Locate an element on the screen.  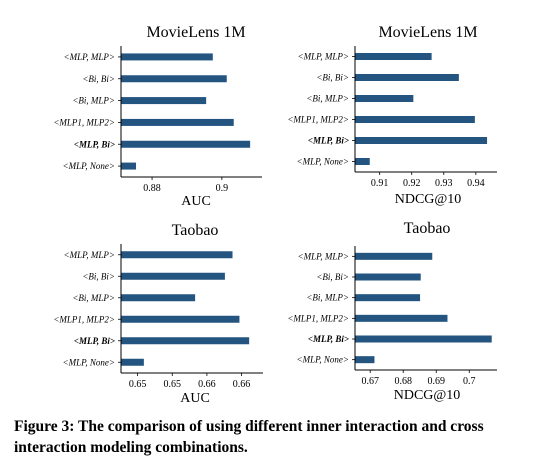
x-tick-label: 0.94 is located at coordinates (476, 183).